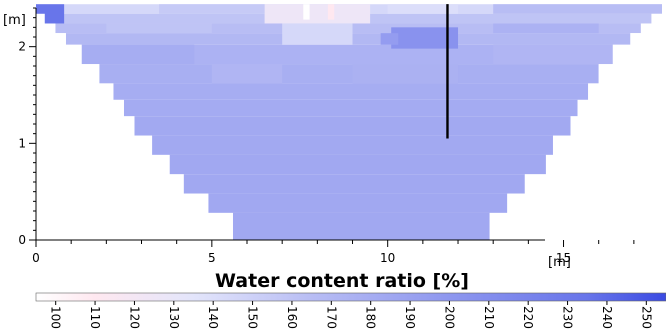  What do you see at coordinates (342, 281) in the screenshot?
I see `colorbar-title: Water content ratio [%]` at bounding box center [342, 281].